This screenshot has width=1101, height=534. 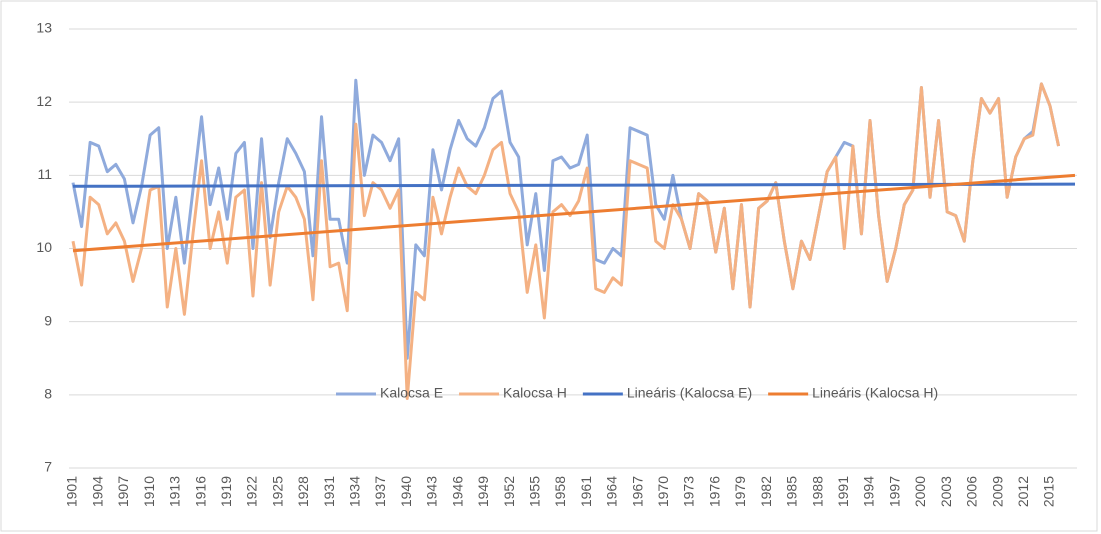 I want to click on x-tick-label: 1901, so click(x=72, y=491).